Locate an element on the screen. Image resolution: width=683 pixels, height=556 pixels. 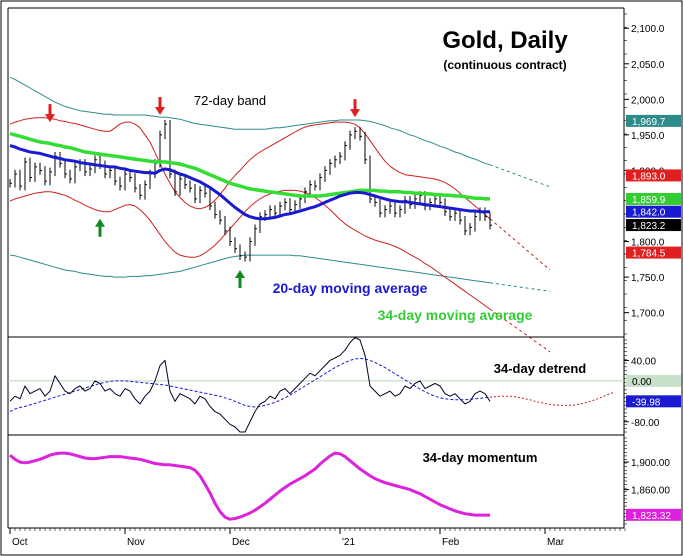
y-tick-label: -80.00 is located at coordinates (645, 423).